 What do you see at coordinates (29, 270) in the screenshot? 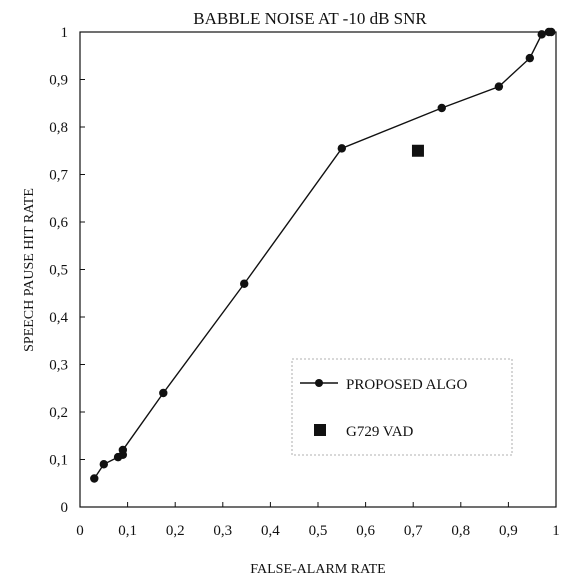
I see `y-axis-label: SPEECH PAUSE HIT RATE` at bounding box center [29, 270].